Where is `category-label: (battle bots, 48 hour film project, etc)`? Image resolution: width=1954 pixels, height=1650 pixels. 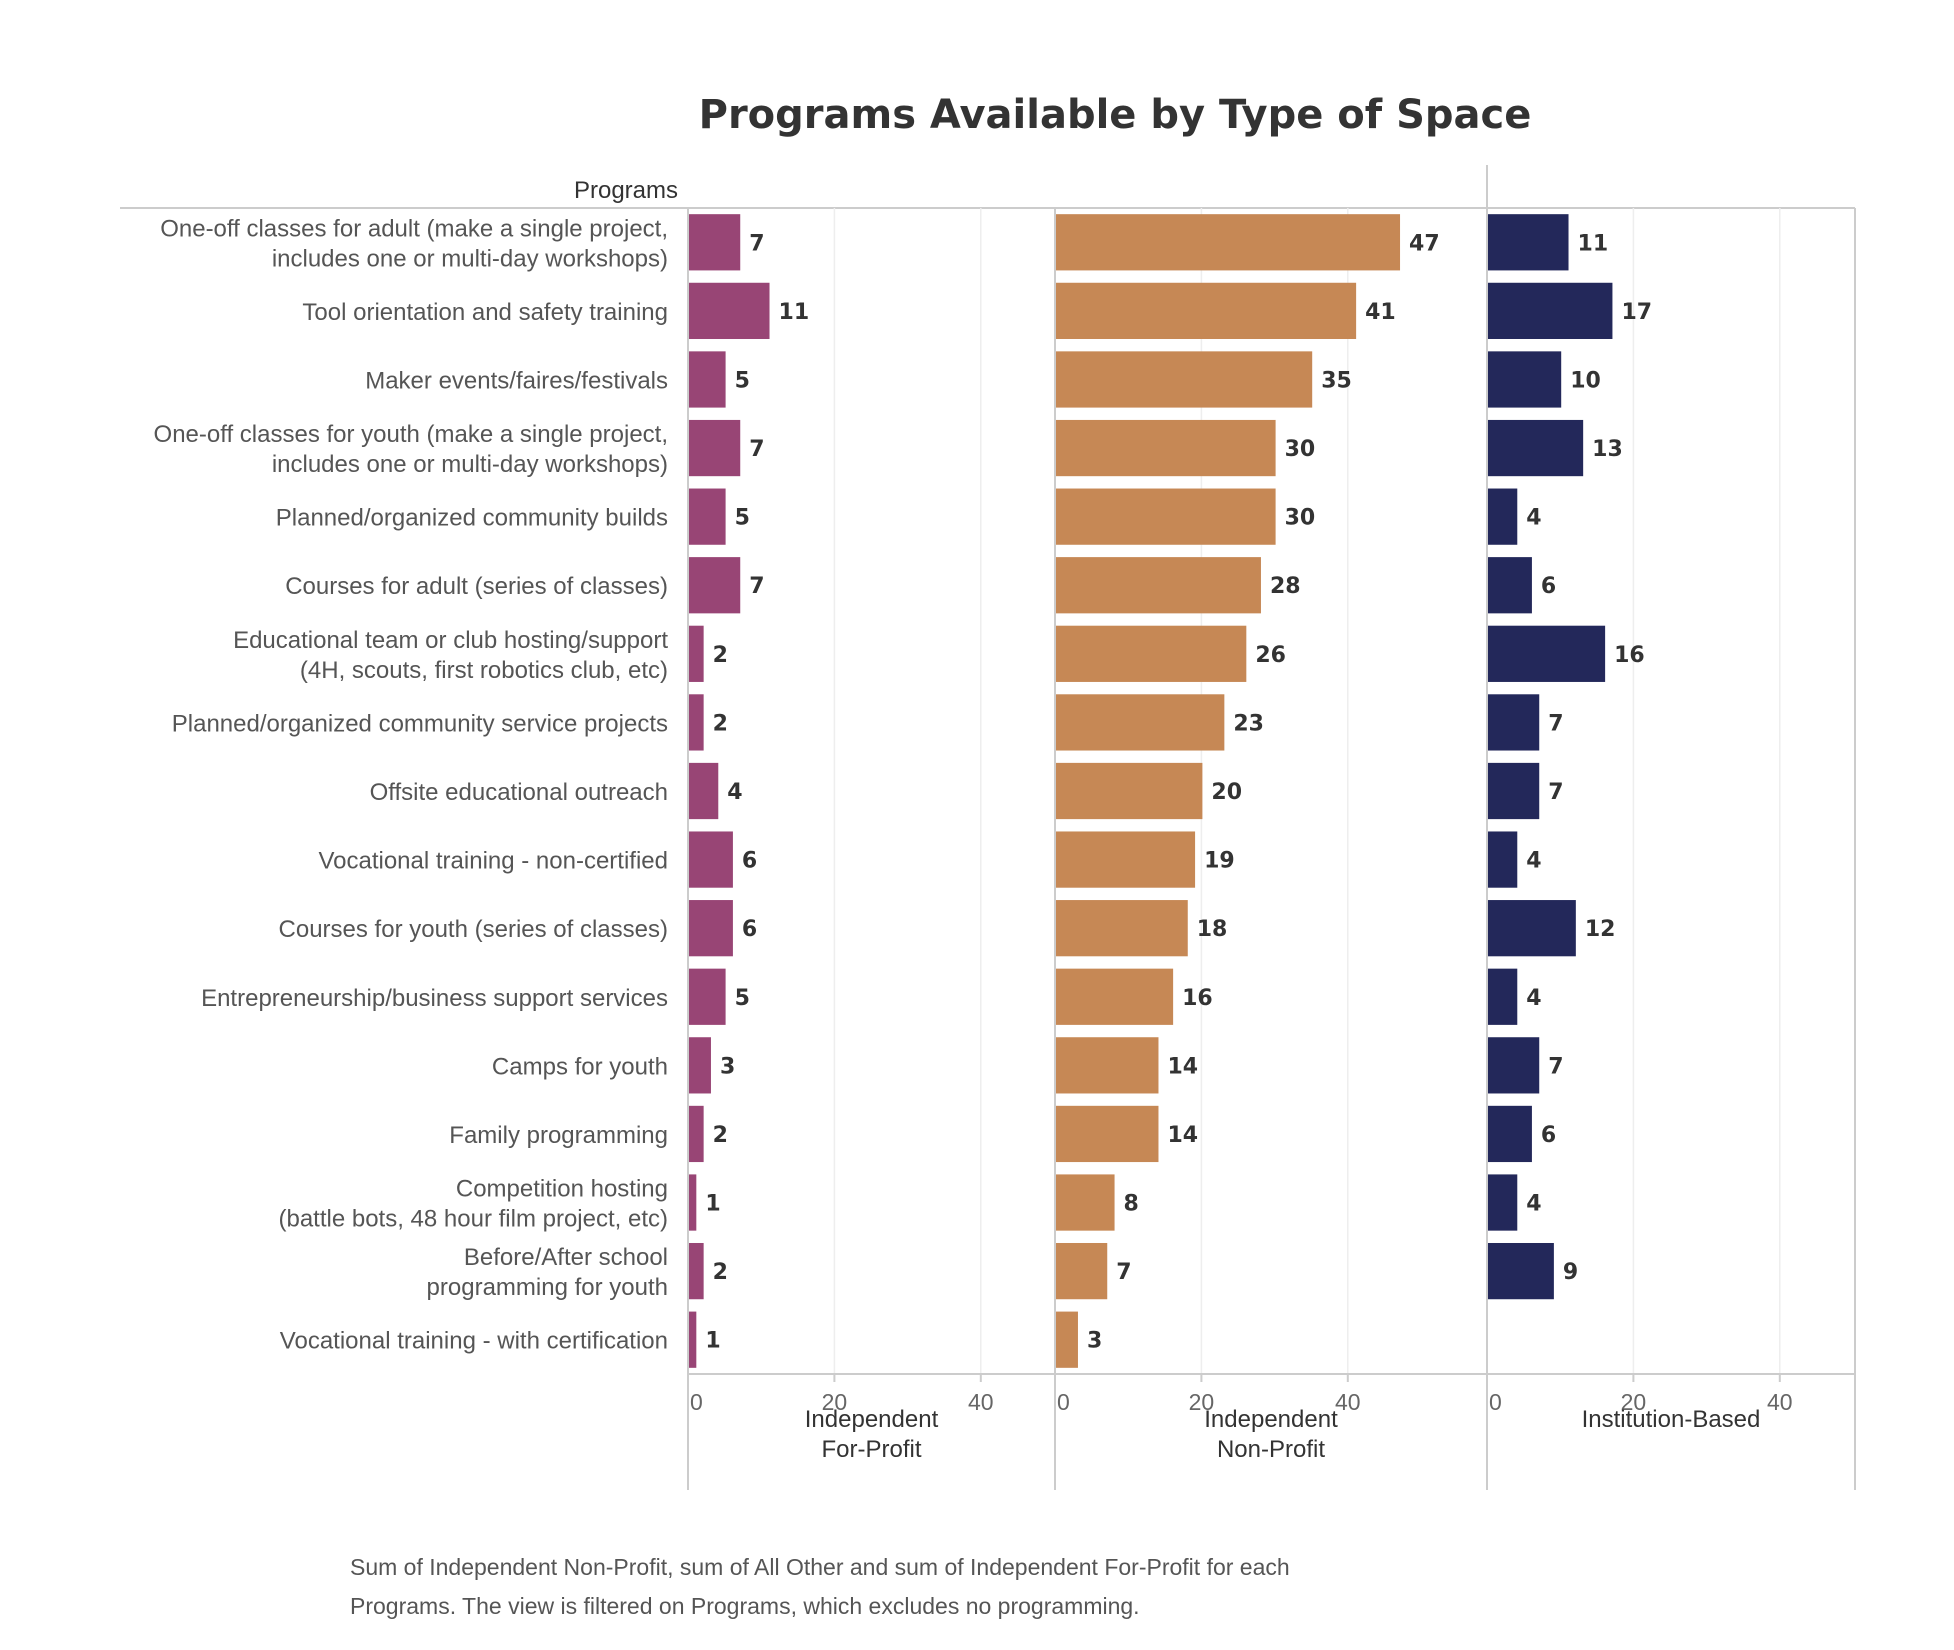
category-label: (battle bots, 48 hour film project, etc) is located at coordinates (473, 1219).